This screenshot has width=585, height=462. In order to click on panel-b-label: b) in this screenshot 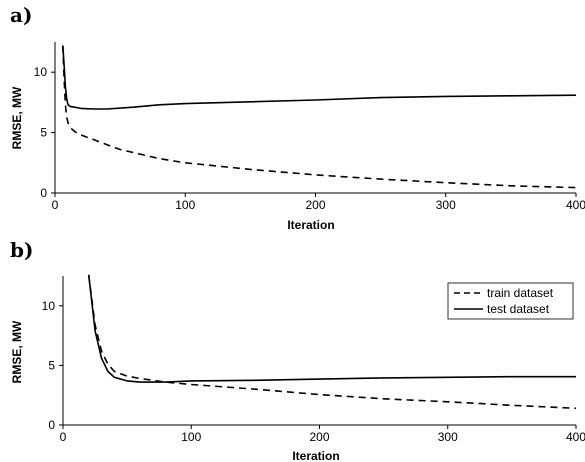, I will do `click(21, 250)`.